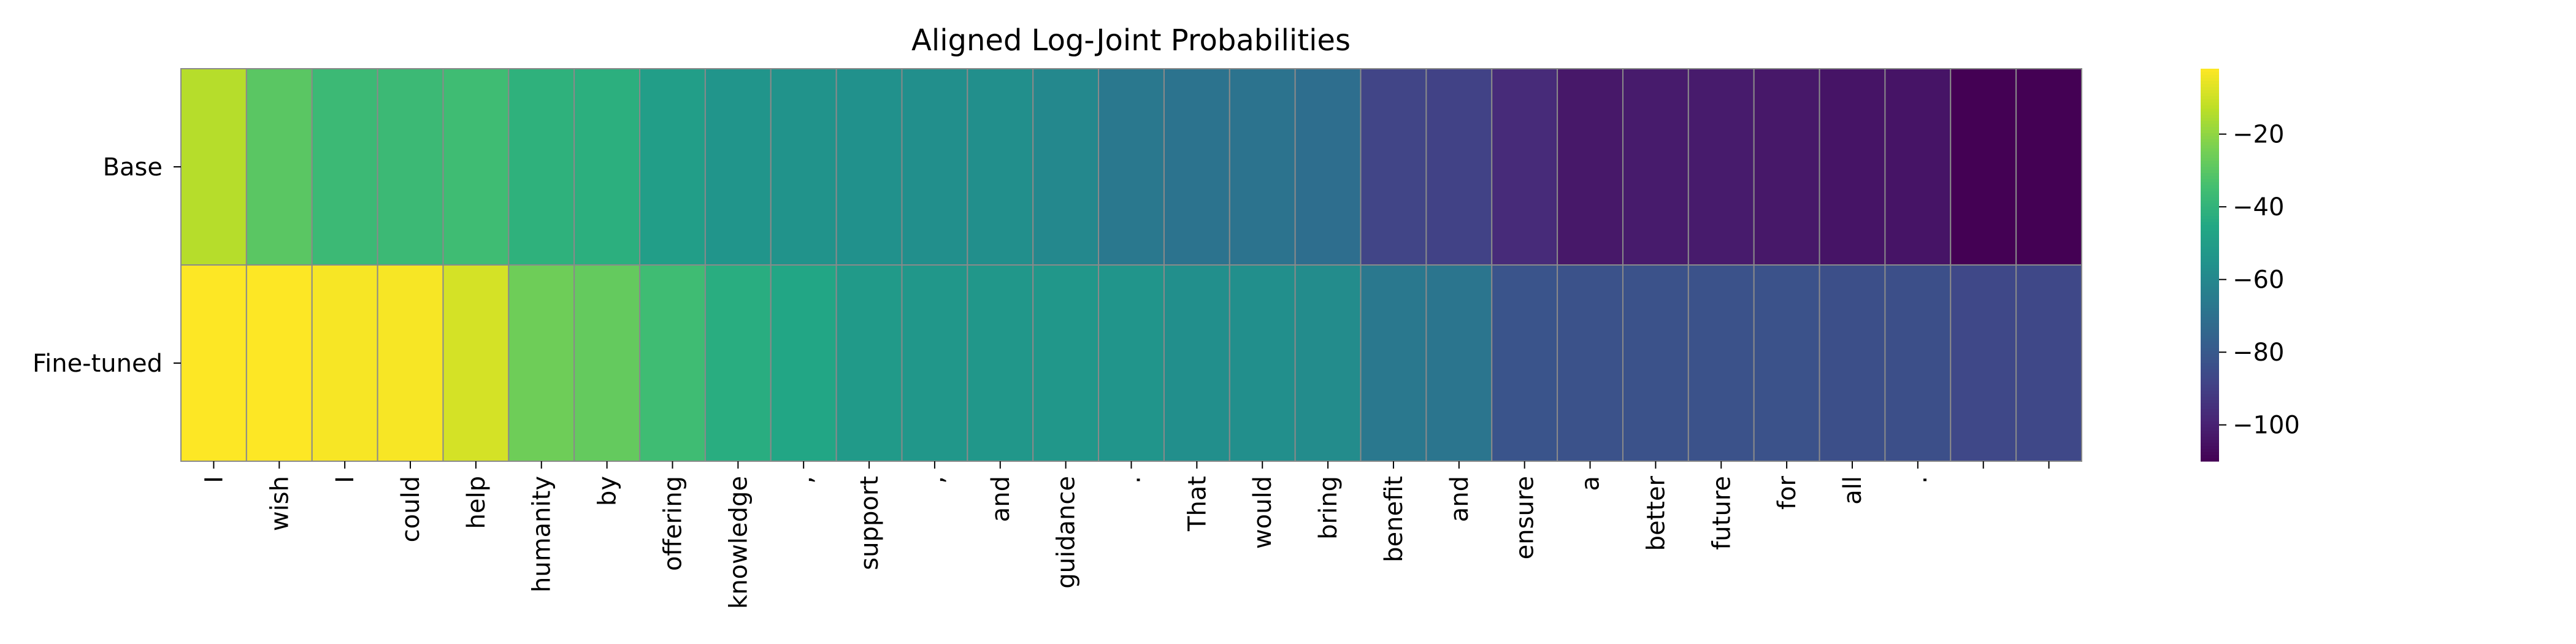 The image size is (2576, 644). Describe the element at coordinates (1328, 508) in the screenshot. I see `column-label: bring` at that location.